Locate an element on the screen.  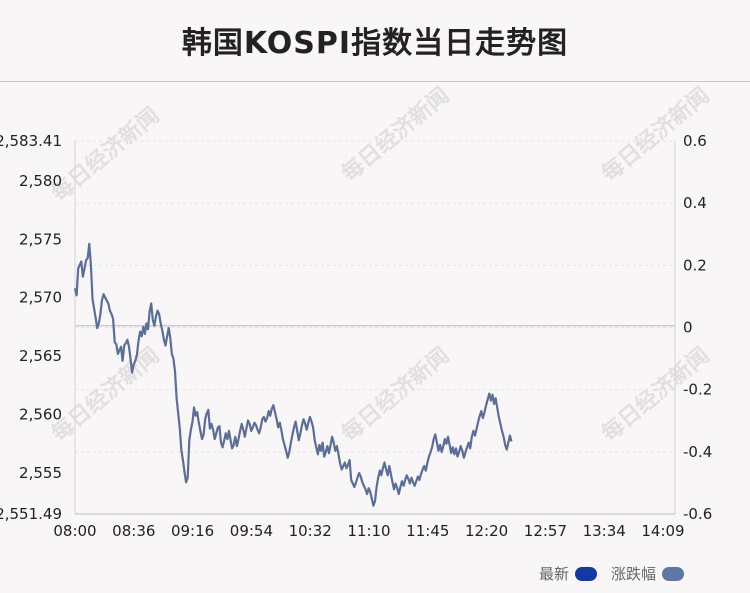
y-tick-label-right: -0.2 is located at coordinates (697, 390).